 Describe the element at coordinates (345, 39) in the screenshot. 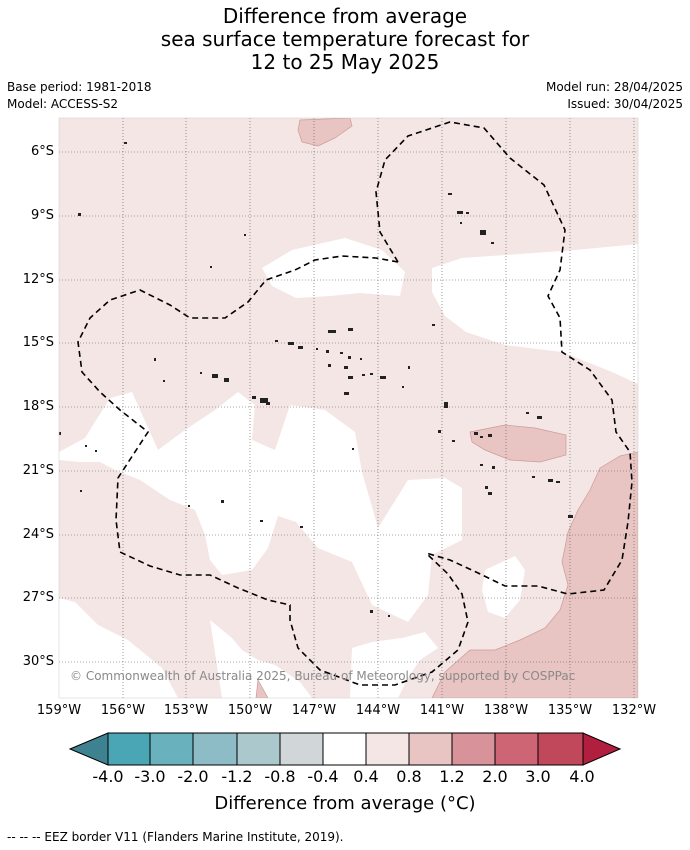

I see `chart-title-line-2: sea surface temperature forecast for` at that location.